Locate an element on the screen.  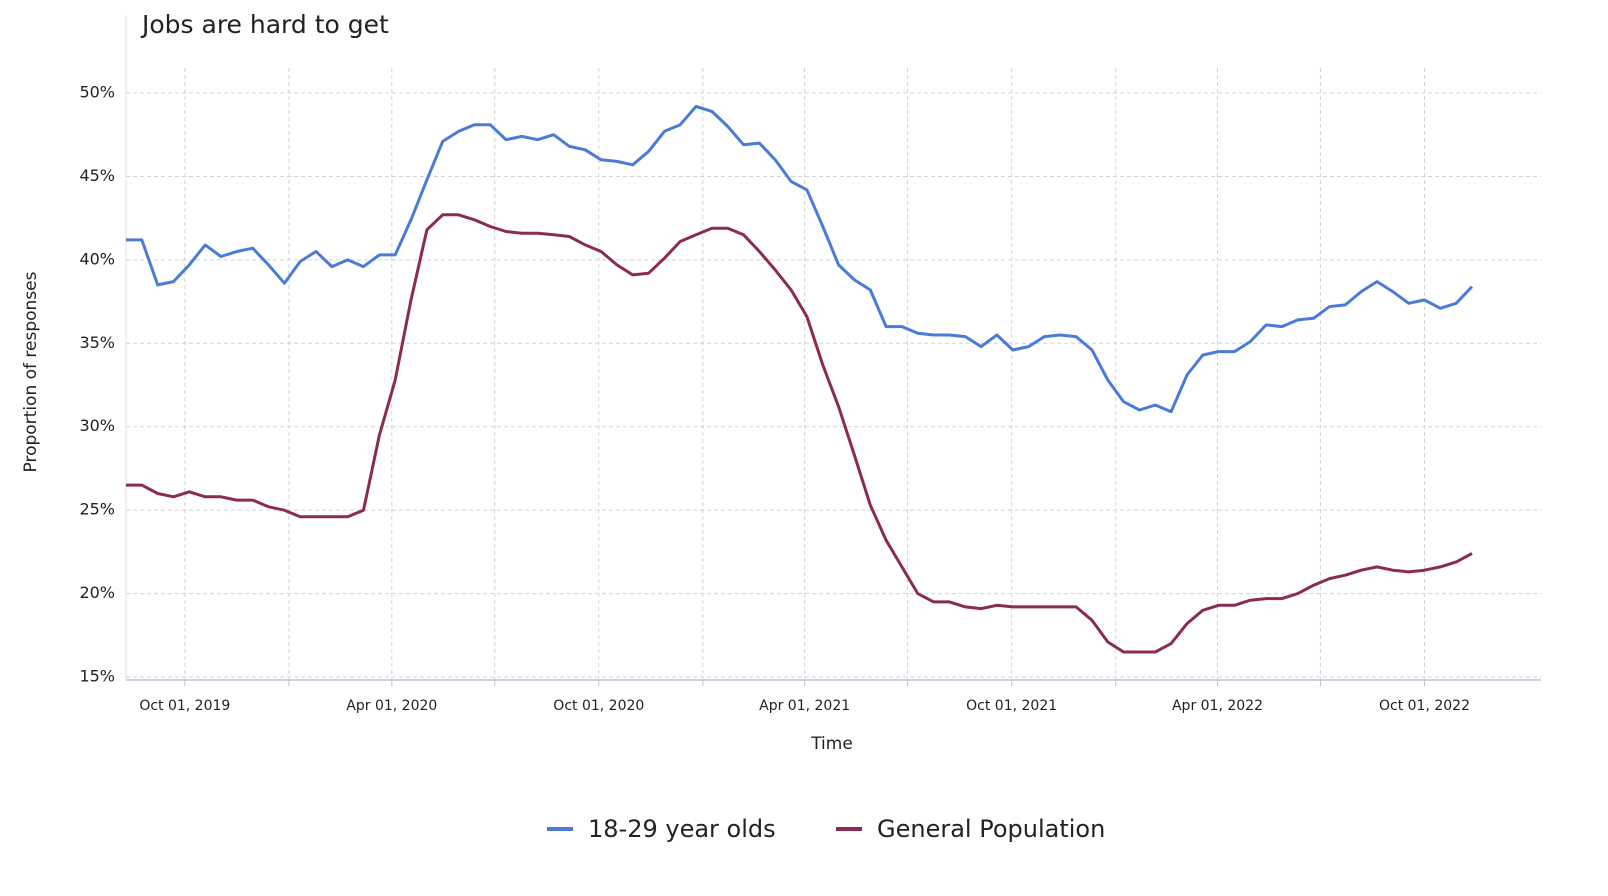
legend-label: 18-29 year olds is located at coordinates (682, 829).